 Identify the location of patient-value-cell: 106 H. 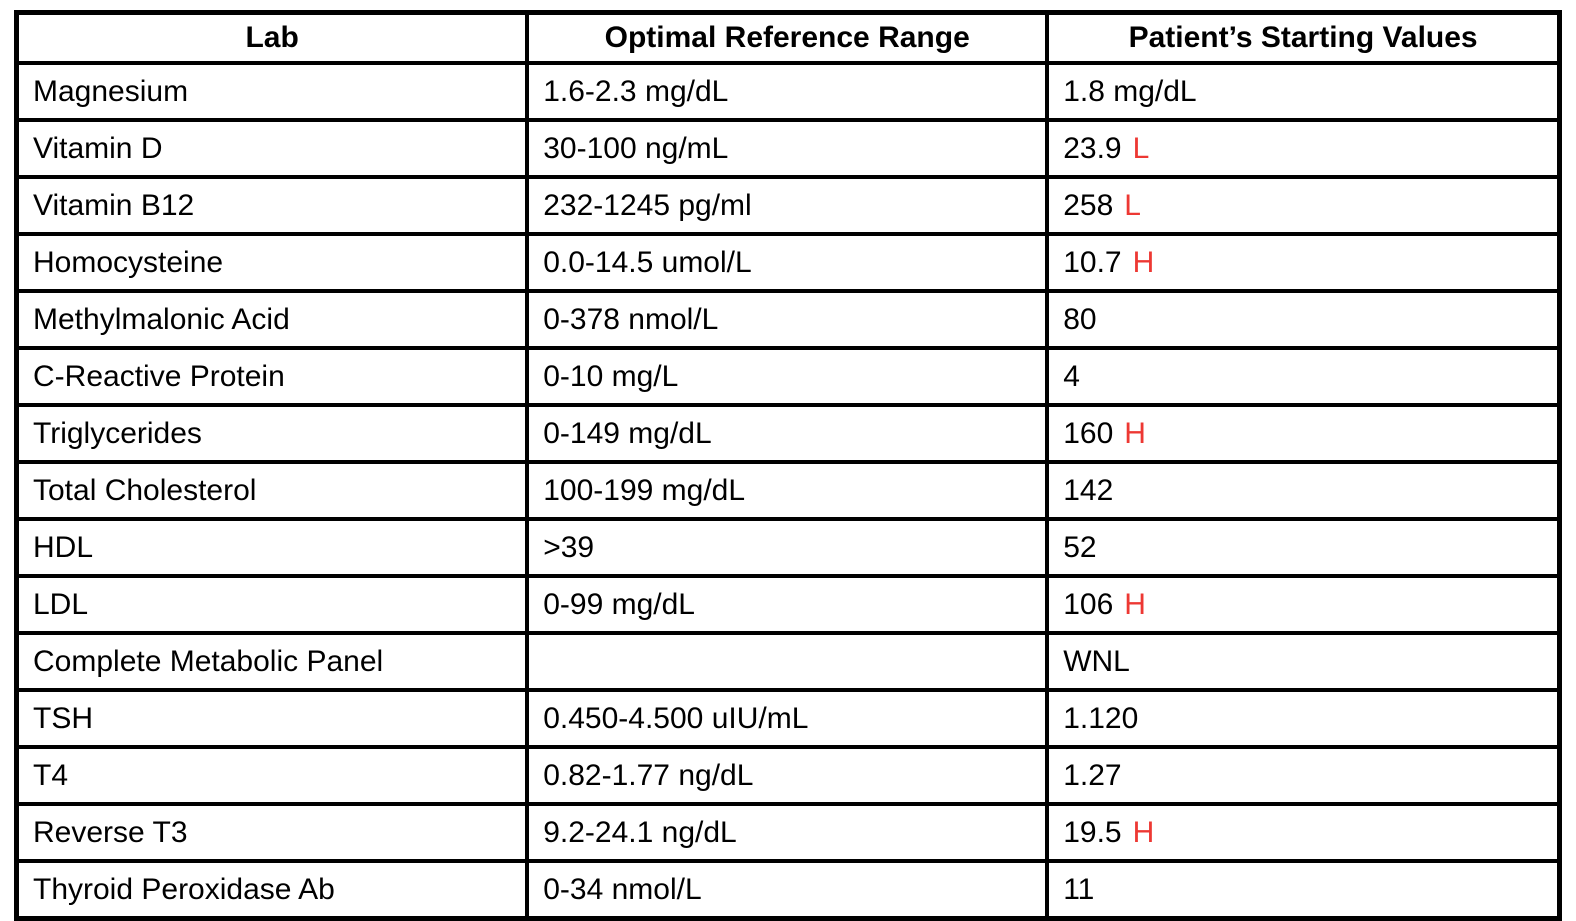
(1303, 604).